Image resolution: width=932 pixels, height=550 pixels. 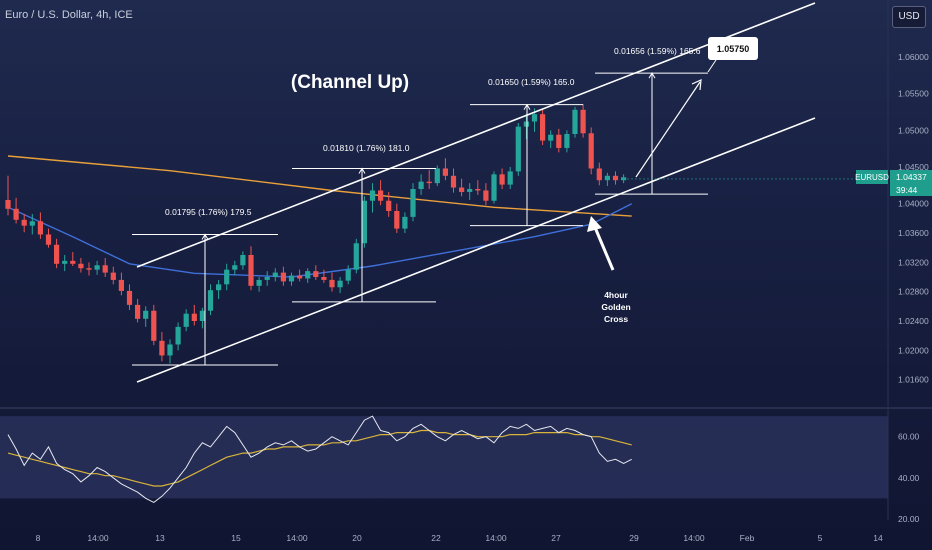 I want to click on x-tick-label: Feb, so click(x=747, y=538).